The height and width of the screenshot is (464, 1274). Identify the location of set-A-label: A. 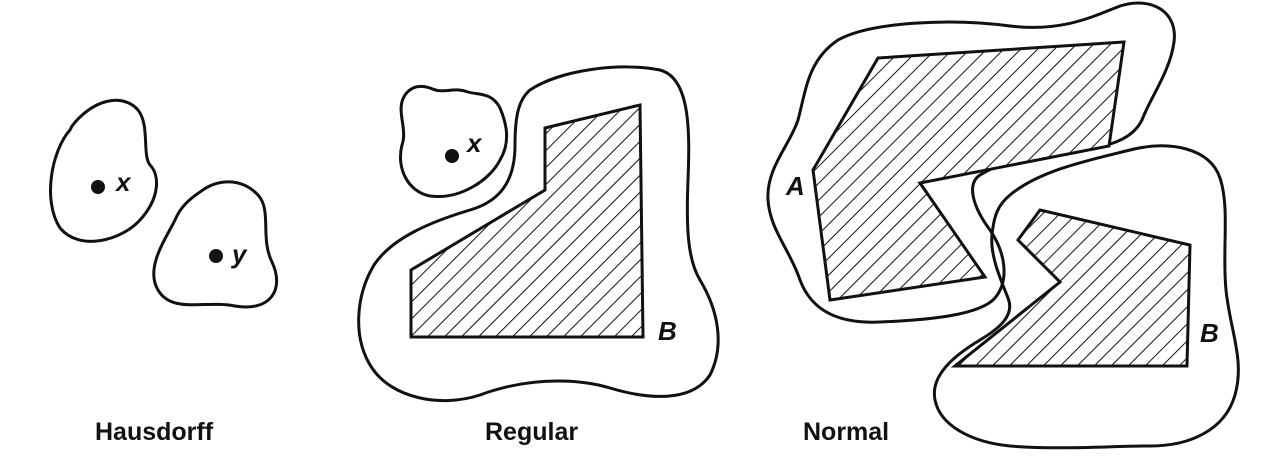
(795, 186).